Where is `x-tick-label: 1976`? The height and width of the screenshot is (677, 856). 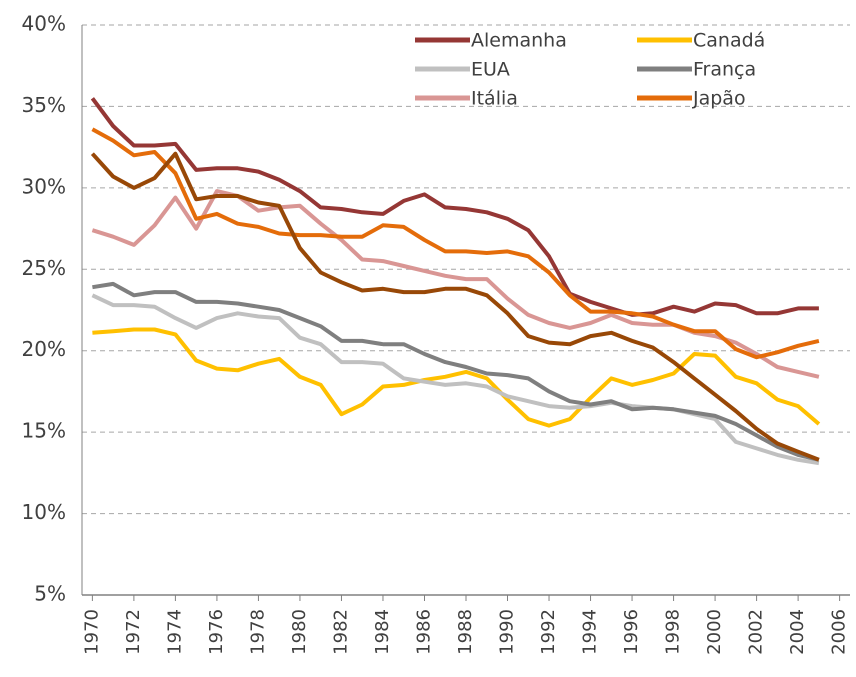 x-tick-label: 1976 is located at coordinates (216, 632).